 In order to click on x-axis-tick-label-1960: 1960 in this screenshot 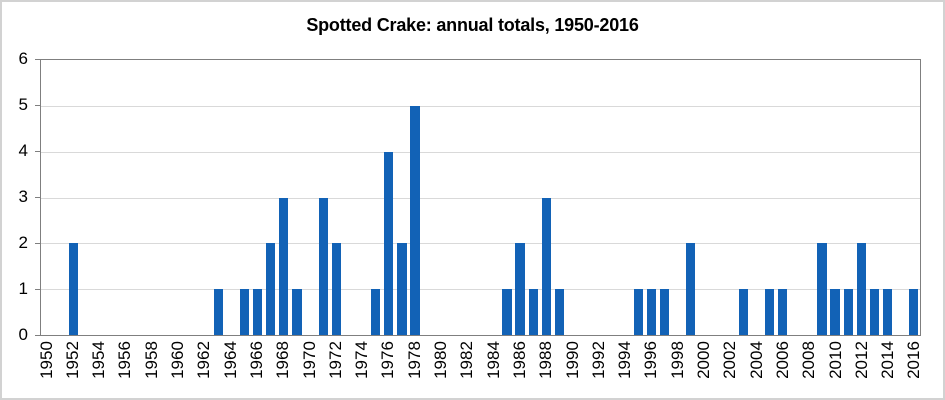, I will do `click(178, 360)`.